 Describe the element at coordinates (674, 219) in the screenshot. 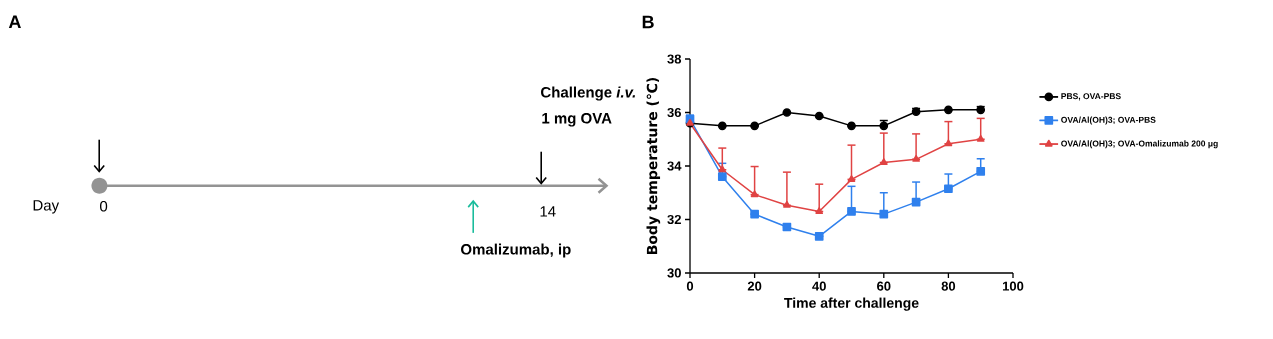

I see `y-tick-label: 32` at that location.